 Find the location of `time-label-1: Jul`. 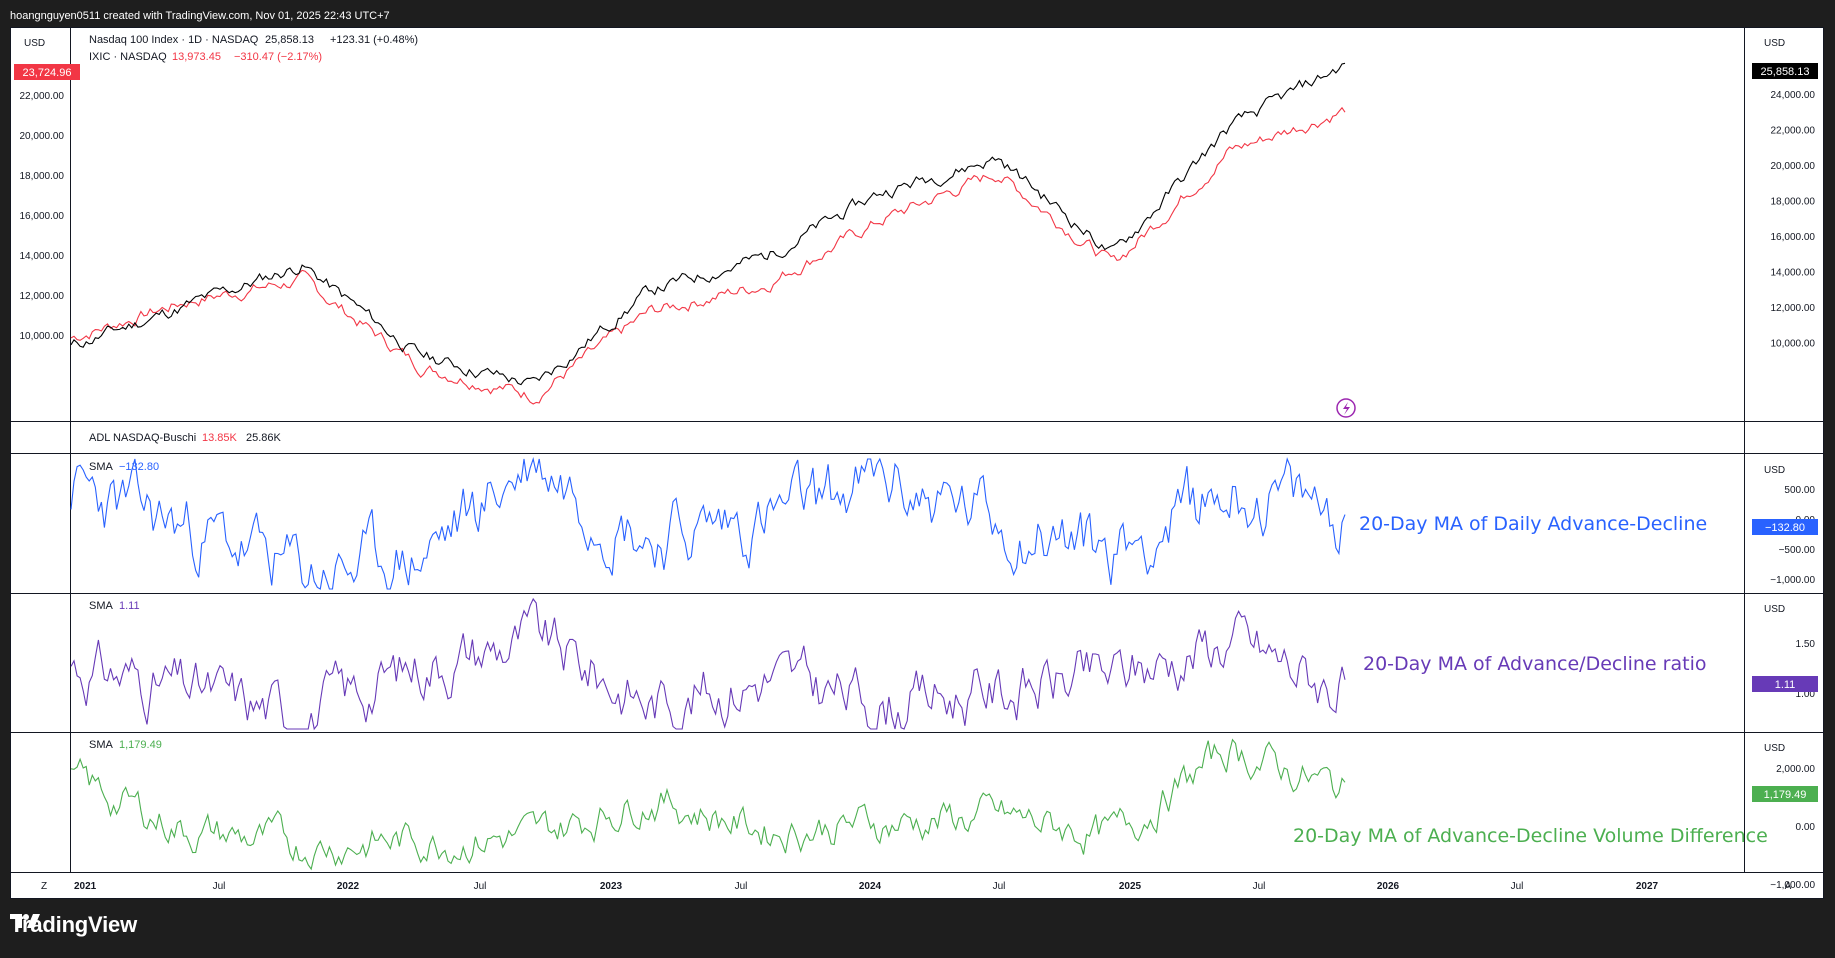

time-label-1: Jul is located at coordinates (219, 886).